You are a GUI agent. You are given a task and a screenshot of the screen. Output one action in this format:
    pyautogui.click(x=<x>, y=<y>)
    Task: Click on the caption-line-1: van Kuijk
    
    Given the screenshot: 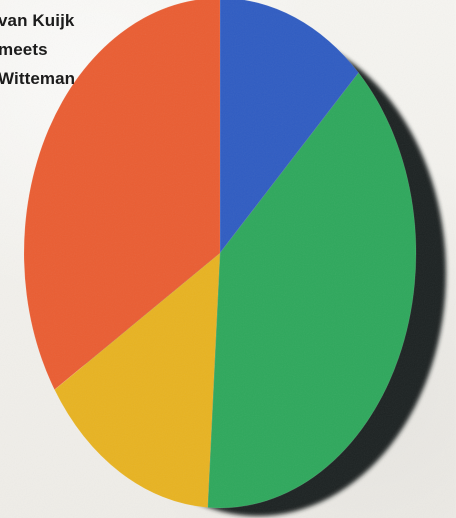 What is the action you would take?
    pyautogui.click(x=37, y=20)
    